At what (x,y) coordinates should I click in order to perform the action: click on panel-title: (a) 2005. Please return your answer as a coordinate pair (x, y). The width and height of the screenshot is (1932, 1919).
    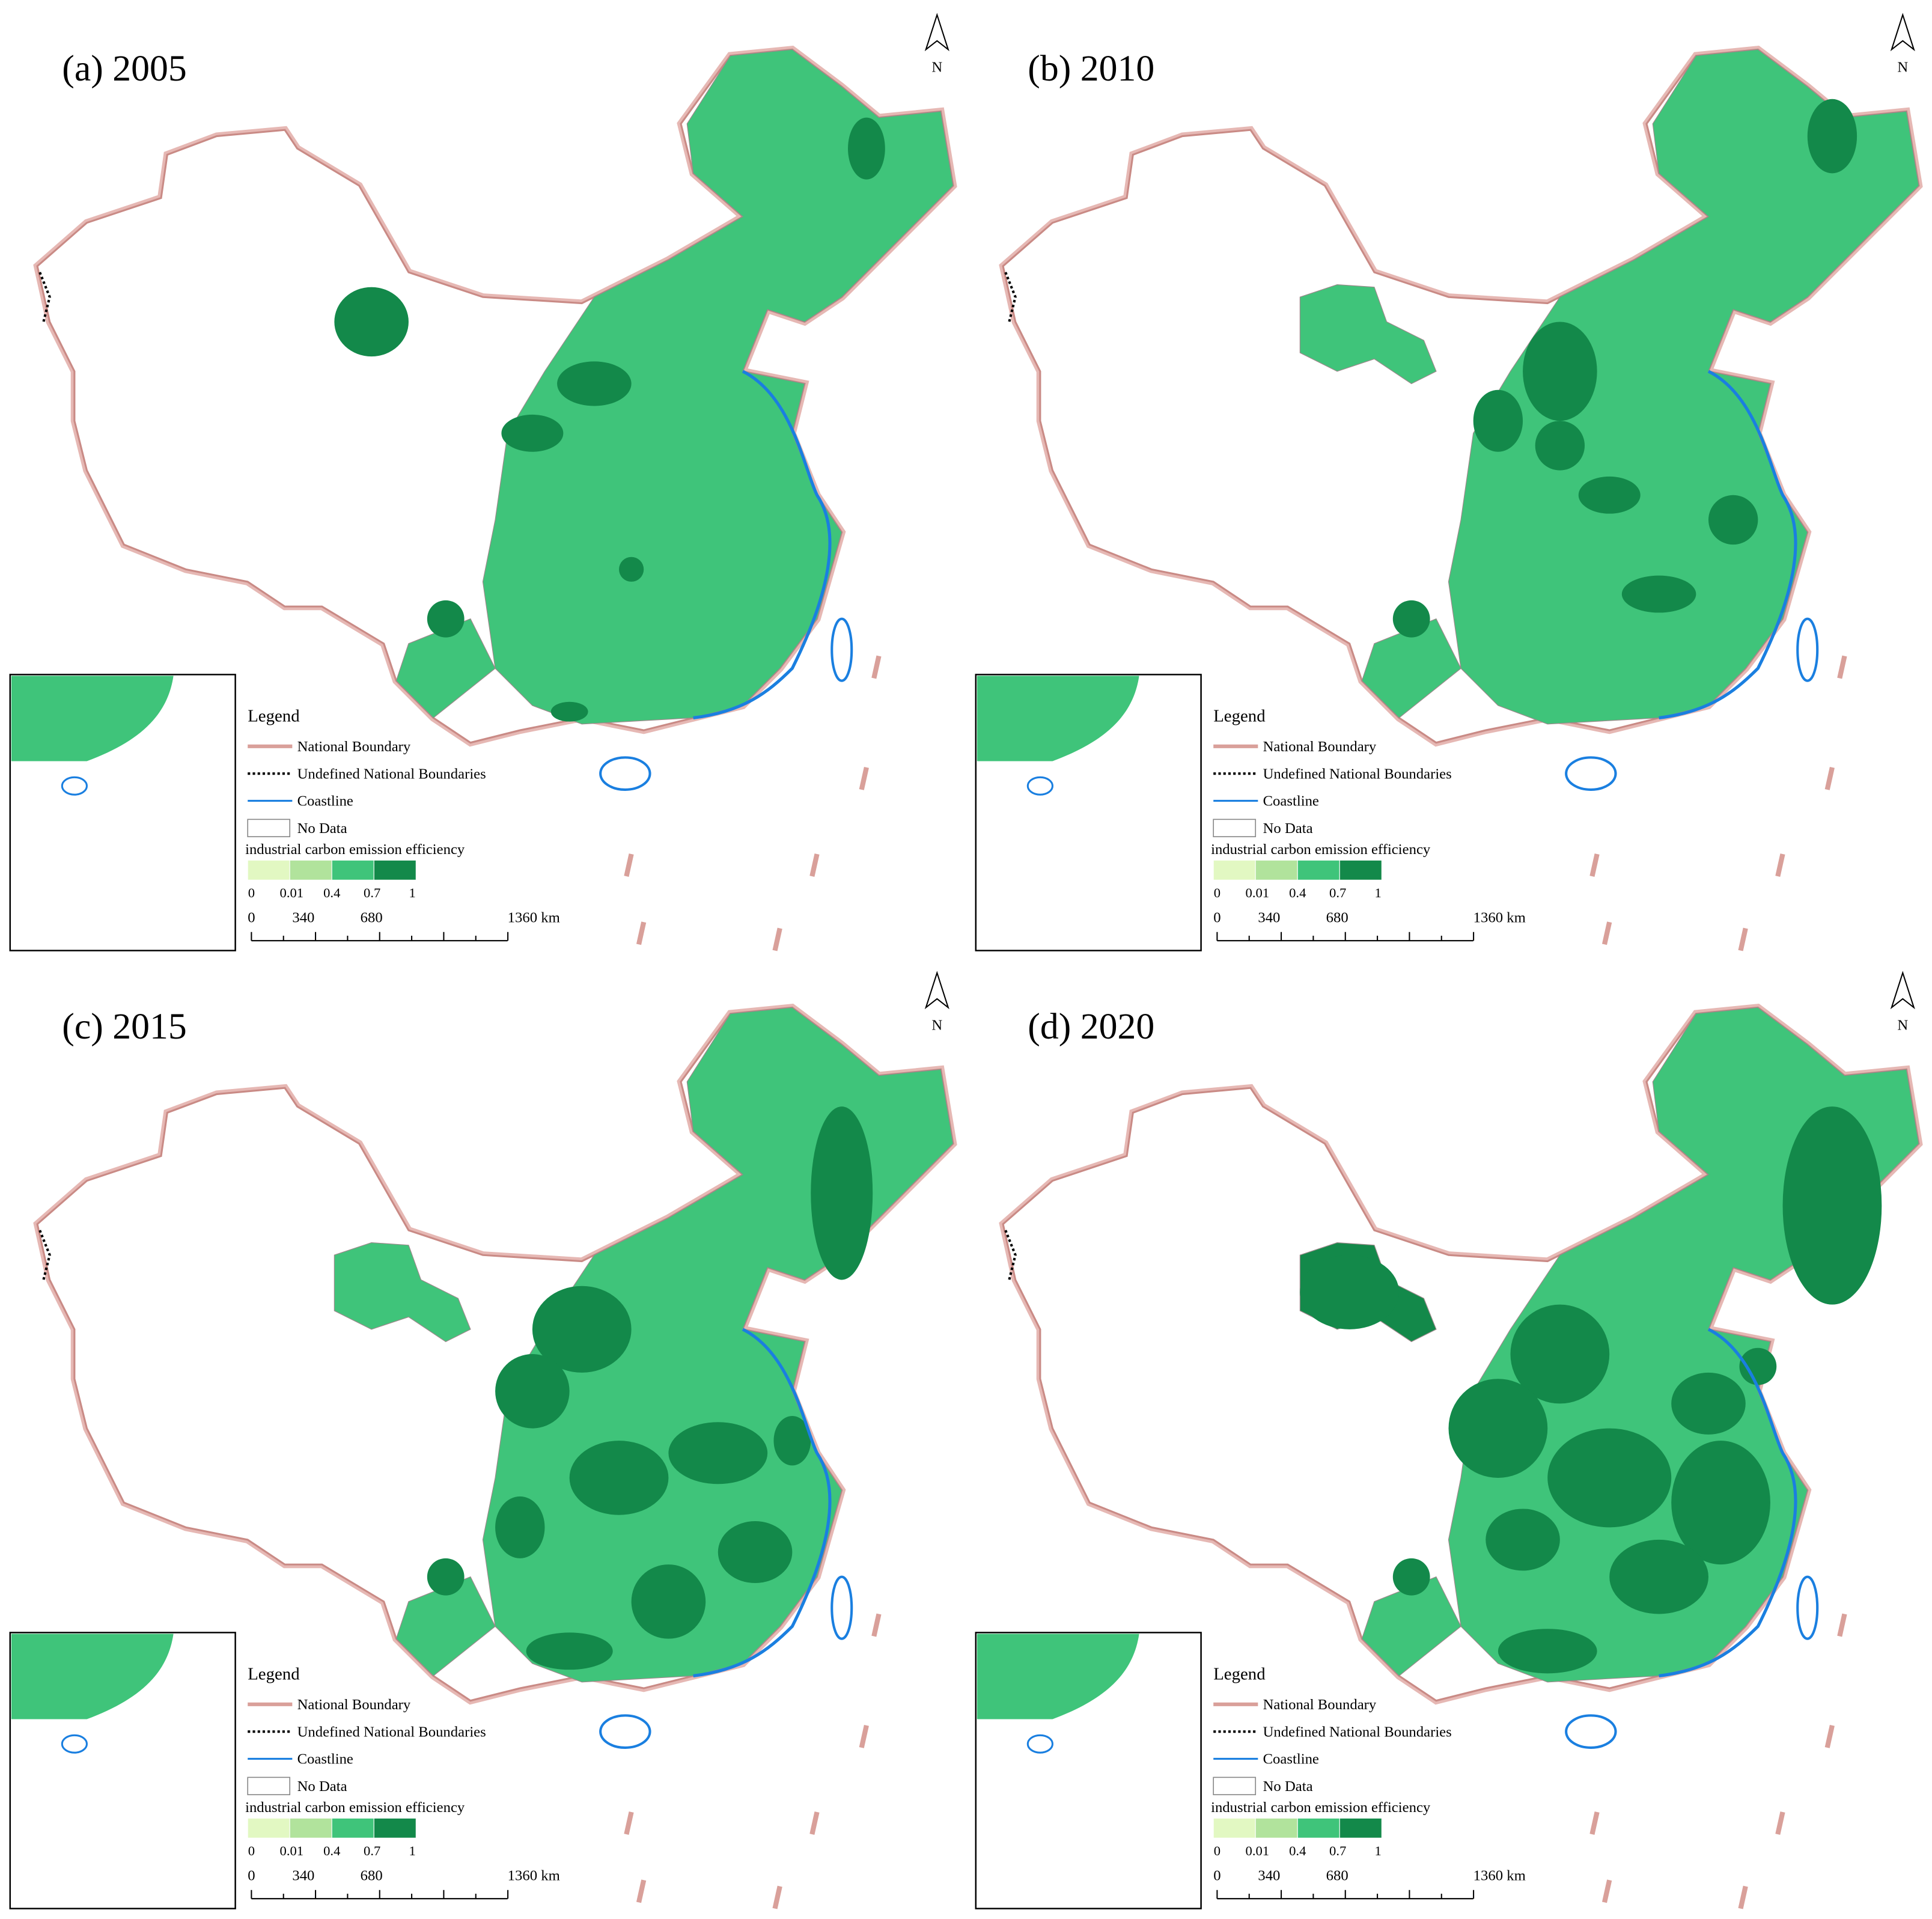
    Looking at the image, I should click on (124, 69).